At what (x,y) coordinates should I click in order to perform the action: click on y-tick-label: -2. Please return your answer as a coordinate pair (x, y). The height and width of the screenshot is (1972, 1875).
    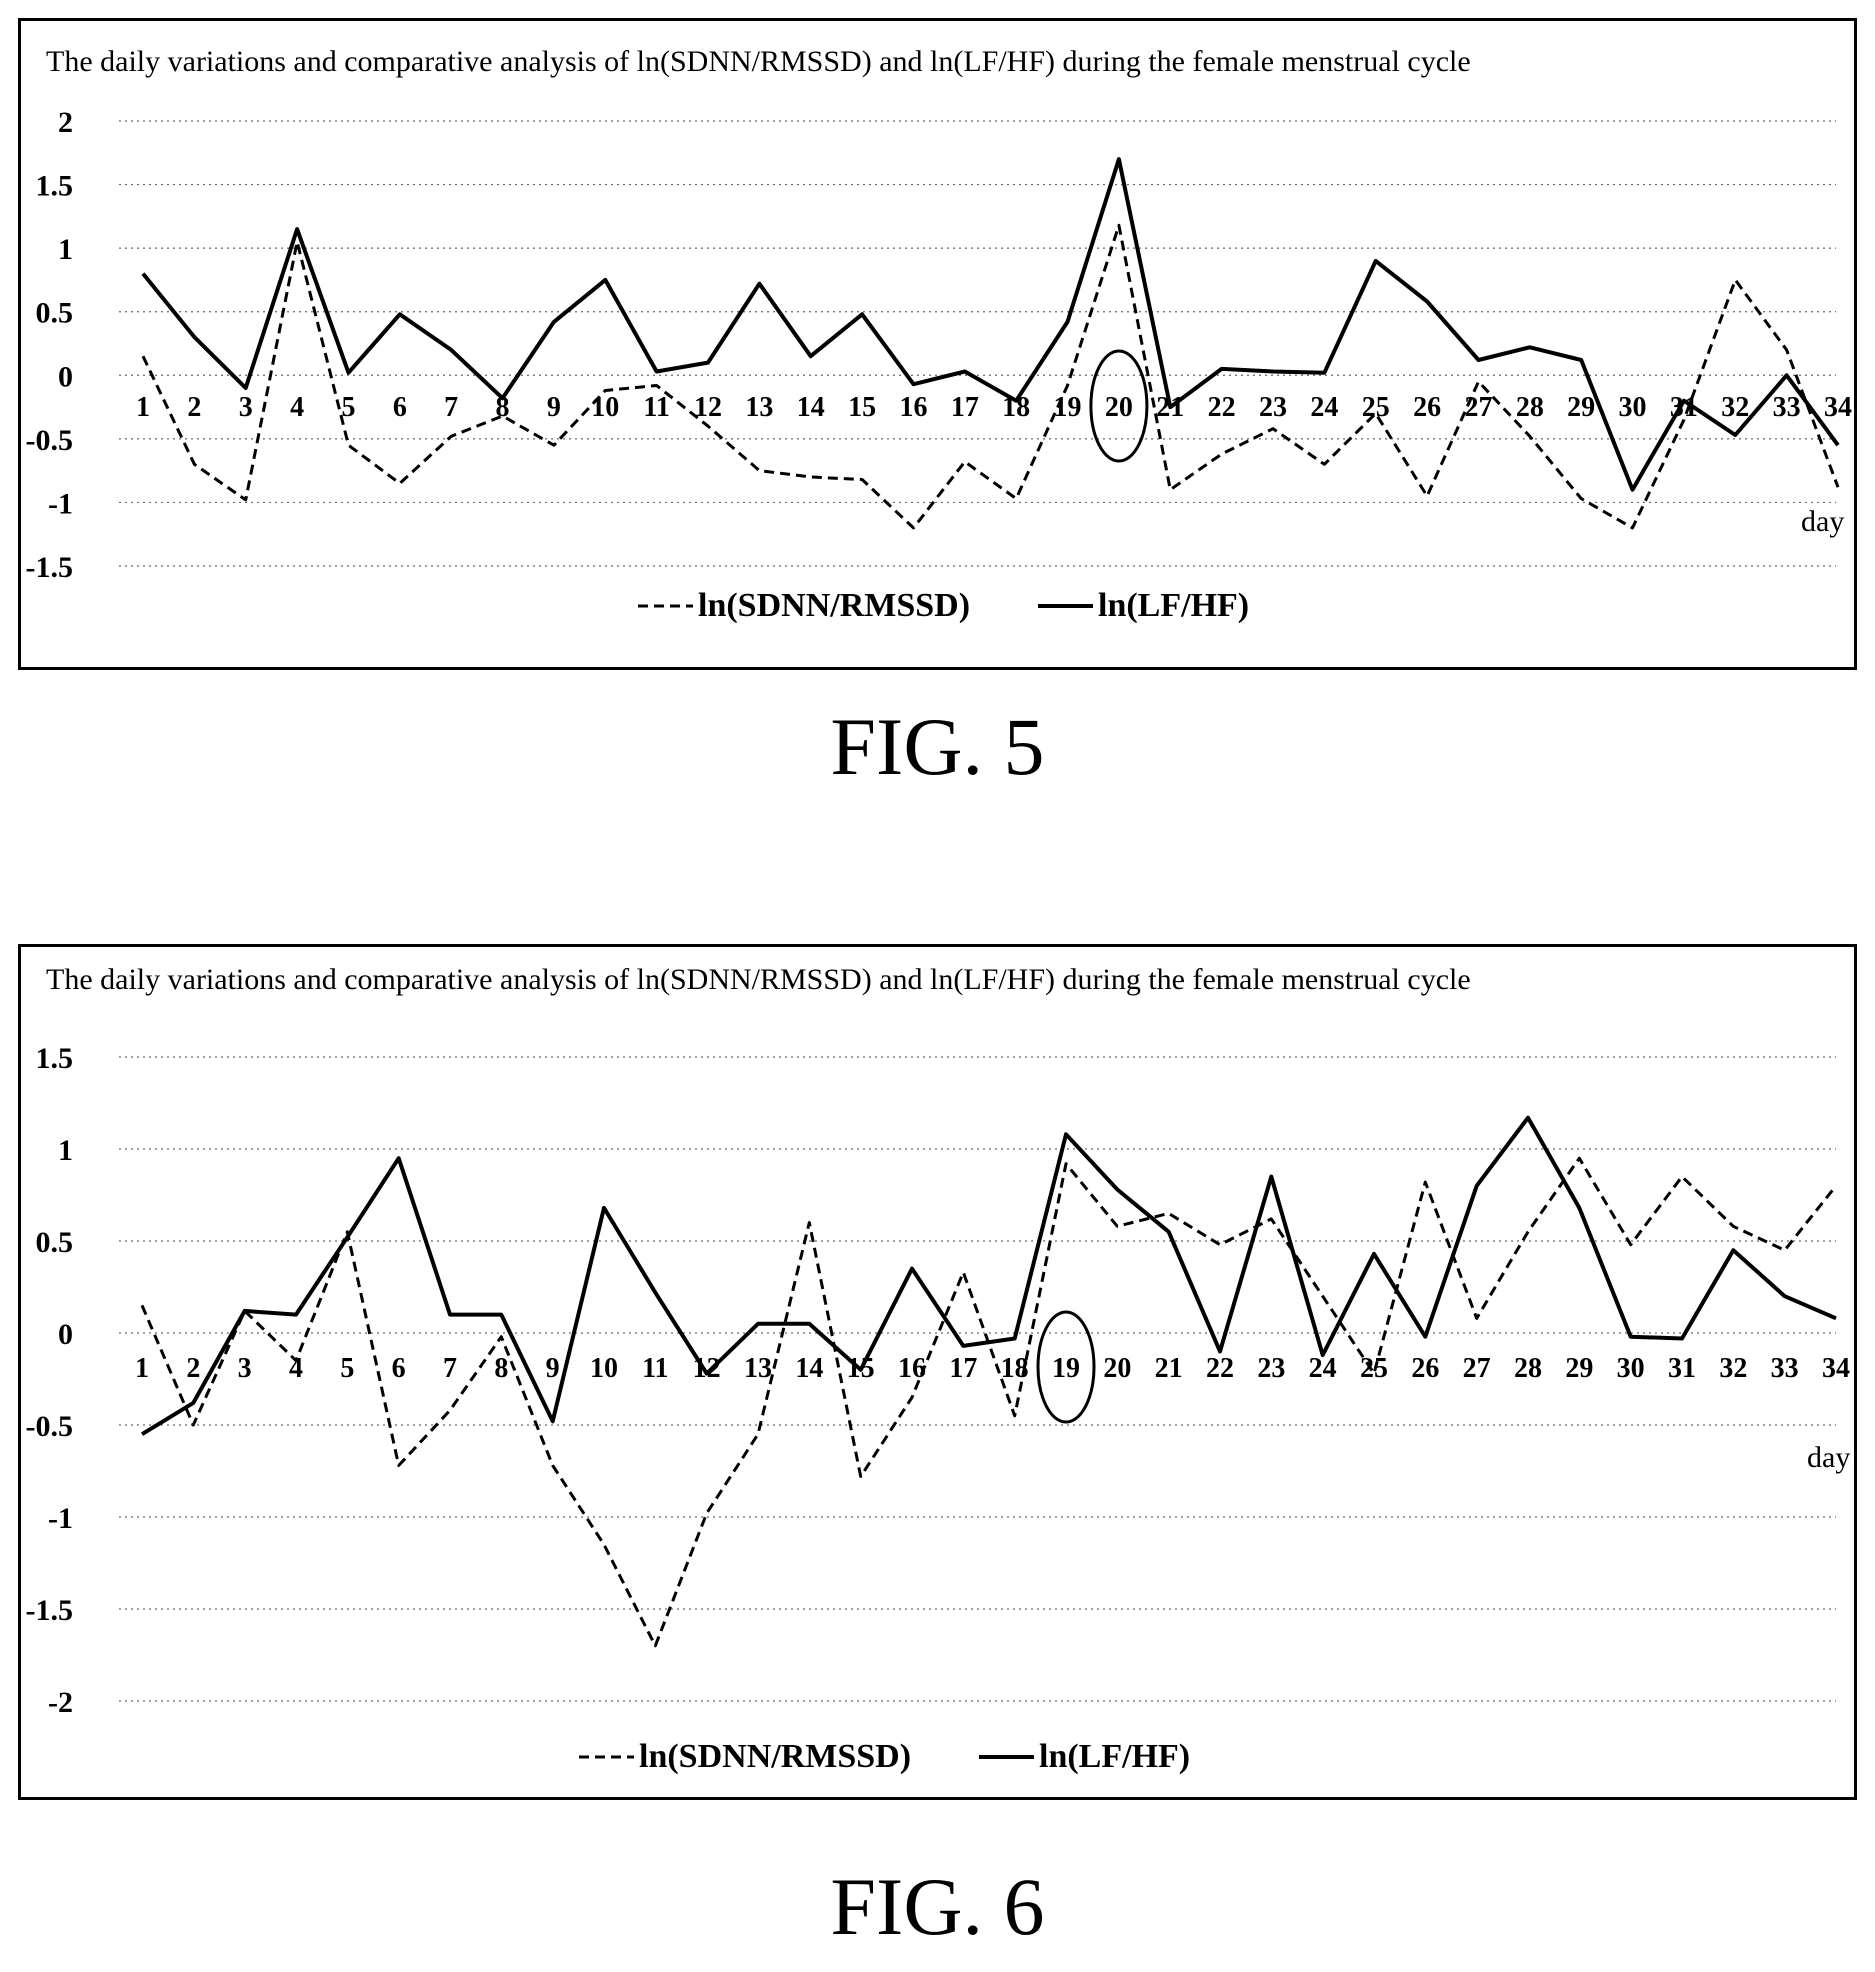
    Looking at the image, I should click on (60, 1702).